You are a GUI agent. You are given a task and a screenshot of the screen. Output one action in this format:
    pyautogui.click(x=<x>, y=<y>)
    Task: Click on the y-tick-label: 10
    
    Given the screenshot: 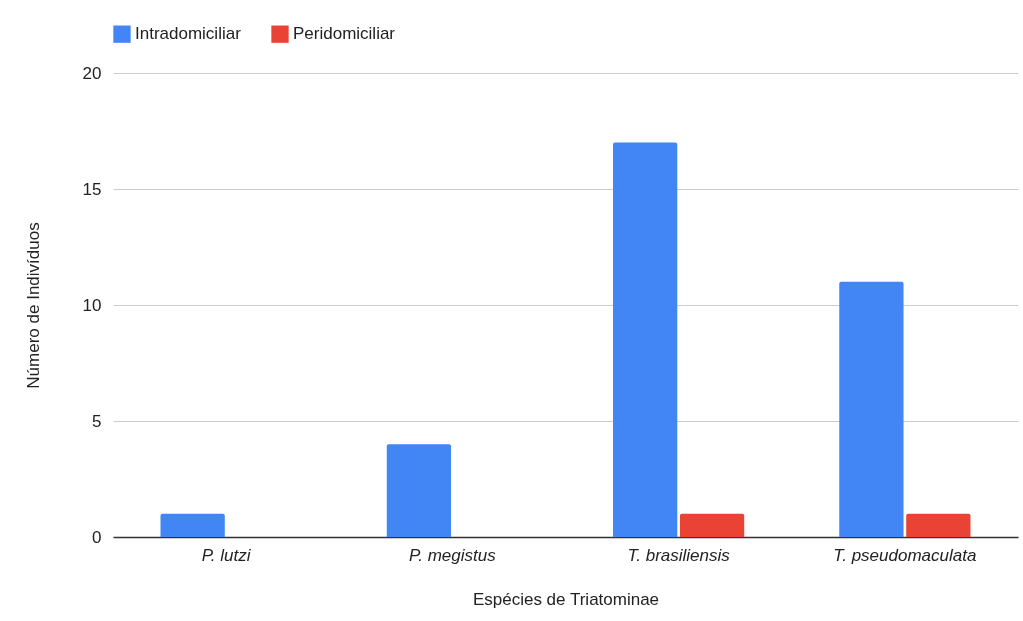 What is the action you would take?
    pyautogui.click(x=92, y=305)
    